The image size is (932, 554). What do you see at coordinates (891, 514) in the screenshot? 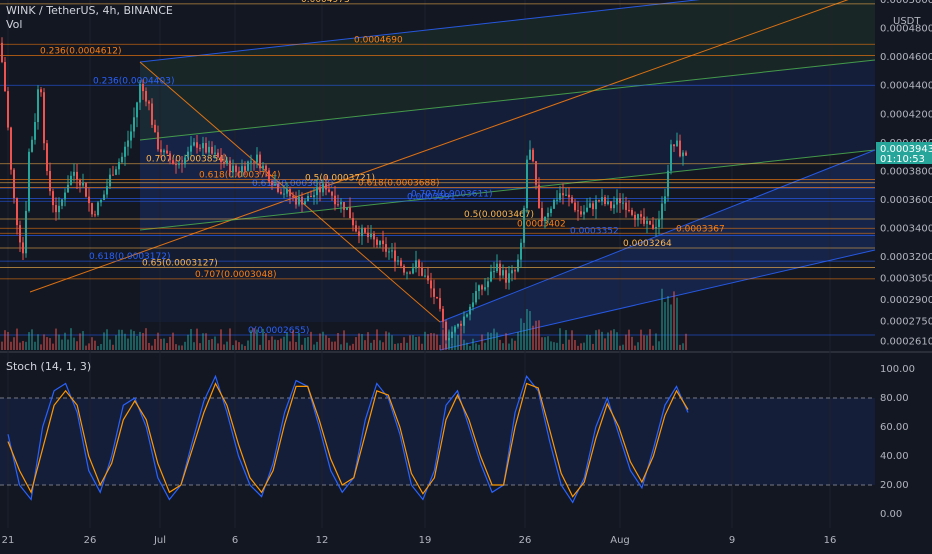
I see `stoch-tick-label: 0.00` at bounding box center [891, 514].